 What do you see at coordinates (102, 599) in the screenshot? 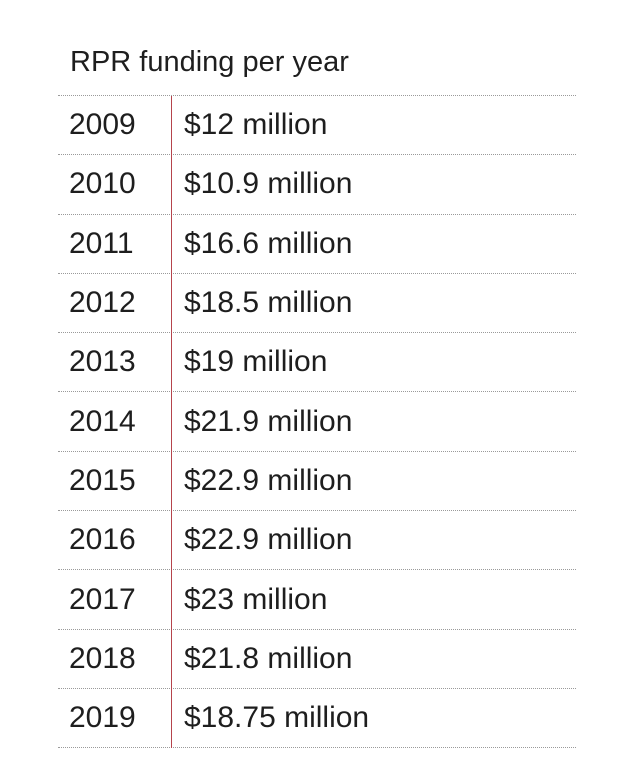
I see `year-cell: 2017` at bounding box center [102, 599].